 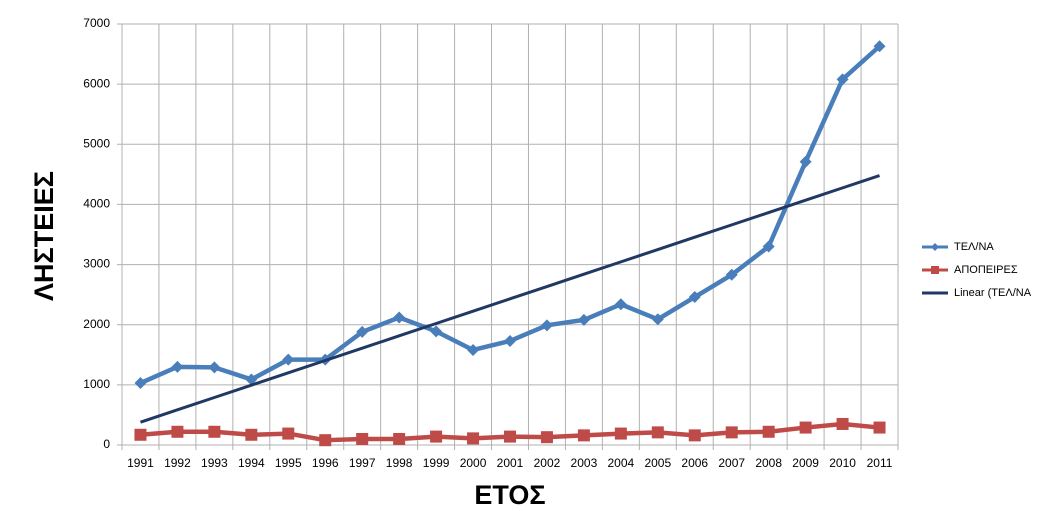 I want to click on legend-label: ΑΠΟΠΕΙΡΕΣ, so click(x=986, y=270).